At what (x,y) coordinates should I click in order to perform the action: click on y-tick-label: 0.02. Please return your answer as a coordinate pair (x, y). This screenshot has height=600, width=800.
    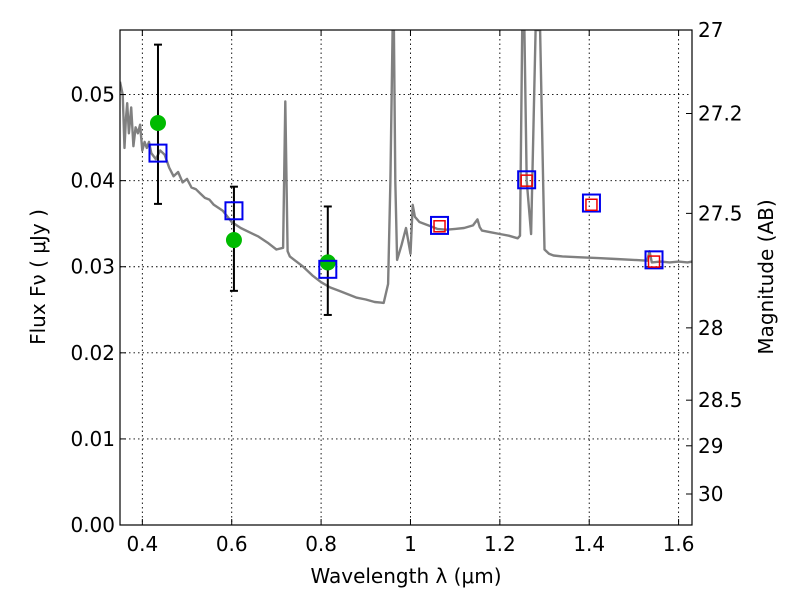
    Looking at the image, I should click on (92, 353).